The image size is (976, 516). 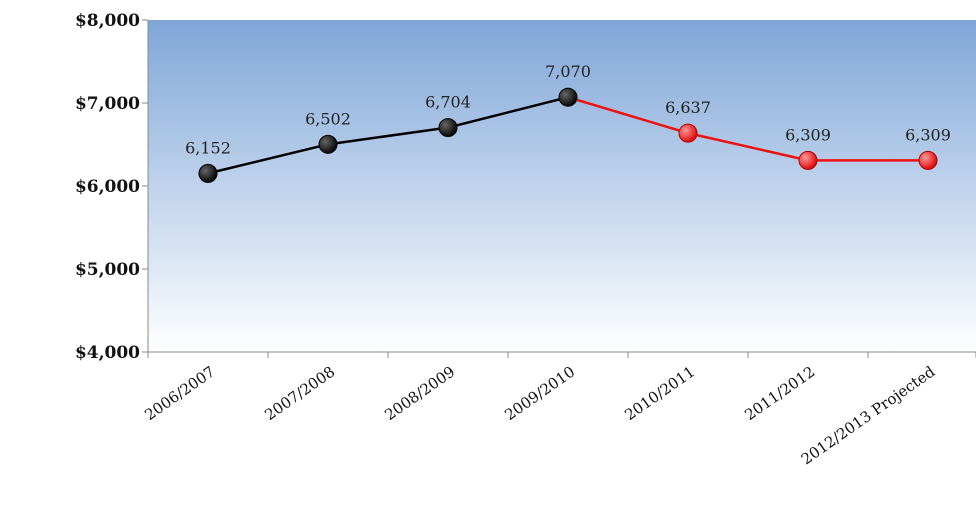 I want to click on series-lines, so click(x=567, y=135).